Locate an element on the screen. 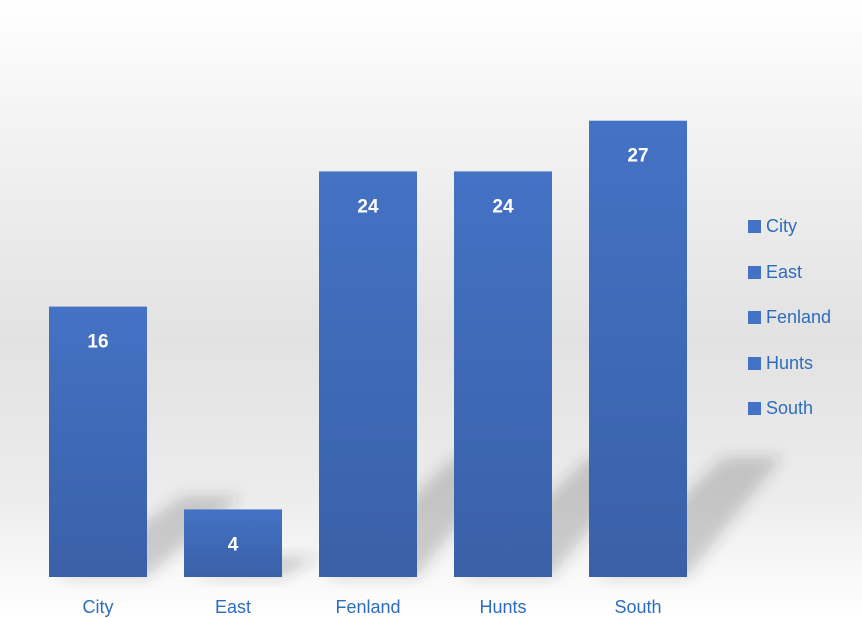 This screenshot has height=618, width=862. data-label: 4 is located at coordinates (233, 544).